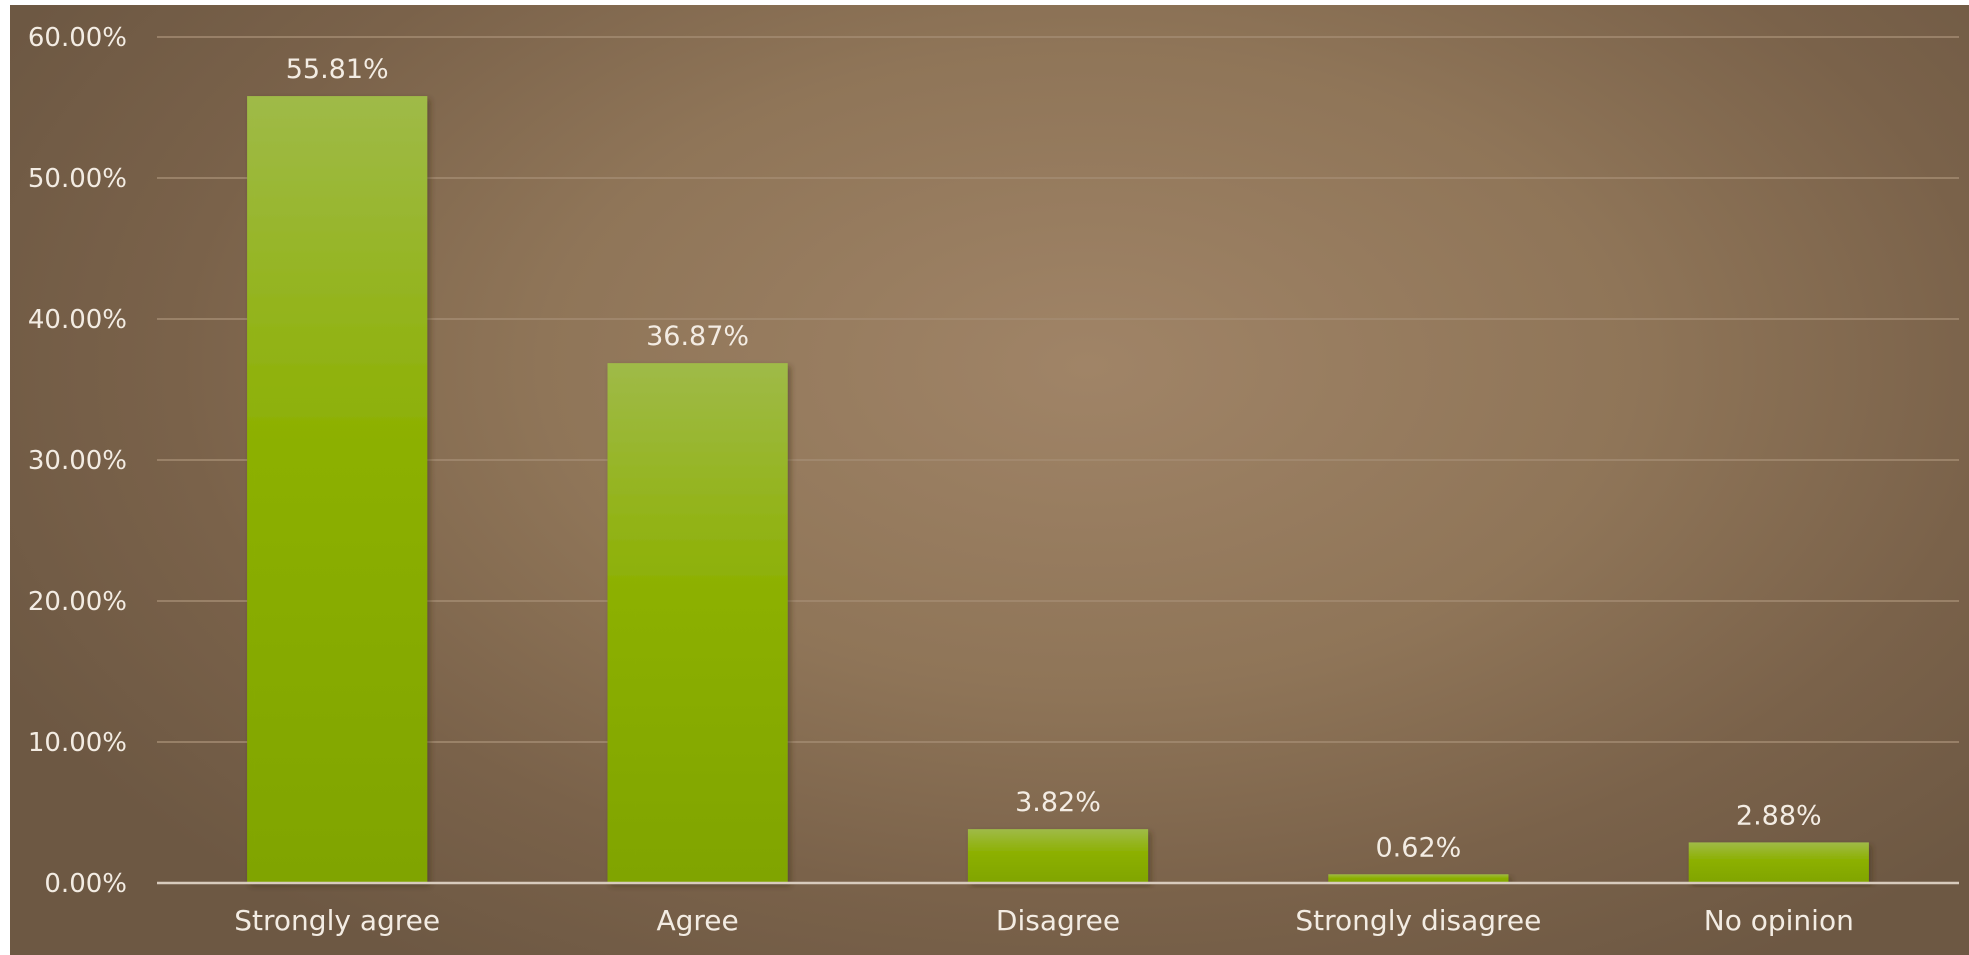  Describe the element at coordinates (1779, 920) in the screenshot. I see `x-tick-label: No opinion` at that location.